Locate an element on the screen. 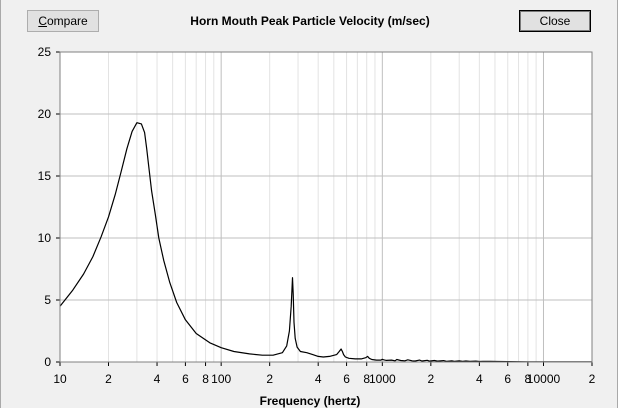 This screenshot has width=618, height=408. y-tick-label: 15 is located at coordinates (45, 176).